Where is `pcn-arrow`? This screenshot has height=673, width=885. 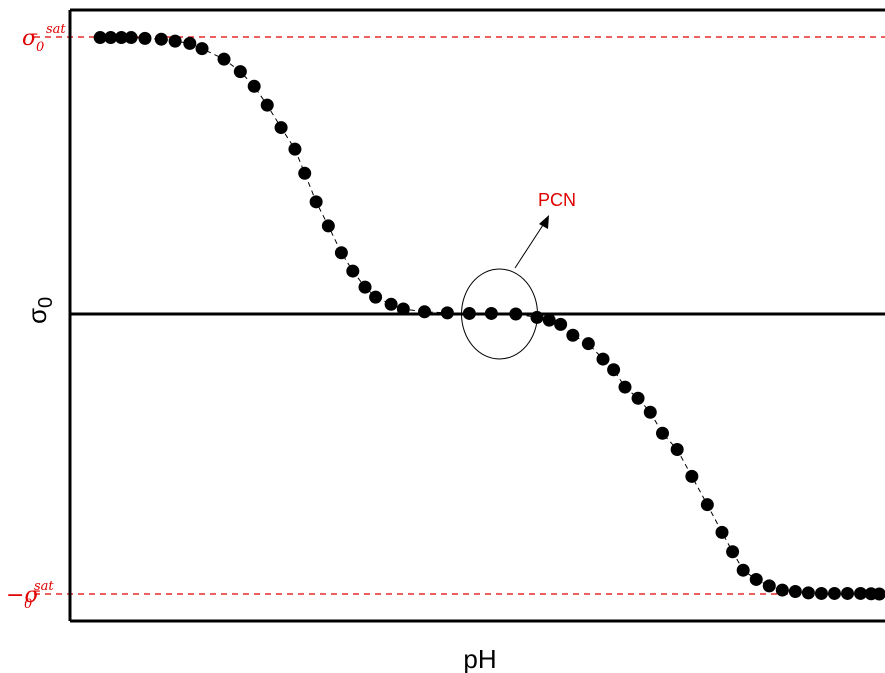 pcn-arrow is located at coordinates (530, 245).